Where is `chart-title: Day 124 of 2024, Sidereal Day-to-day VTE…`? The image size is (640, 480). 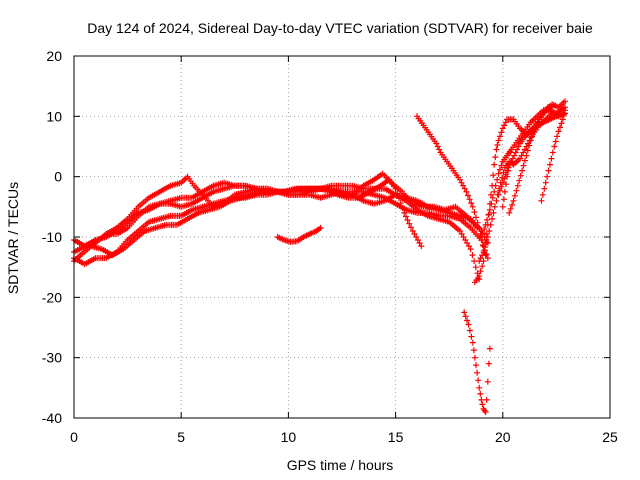 chart-title: Day 124 of 2024, Sidereal Day-to-day VTE… is located at coordinates (340, 28).